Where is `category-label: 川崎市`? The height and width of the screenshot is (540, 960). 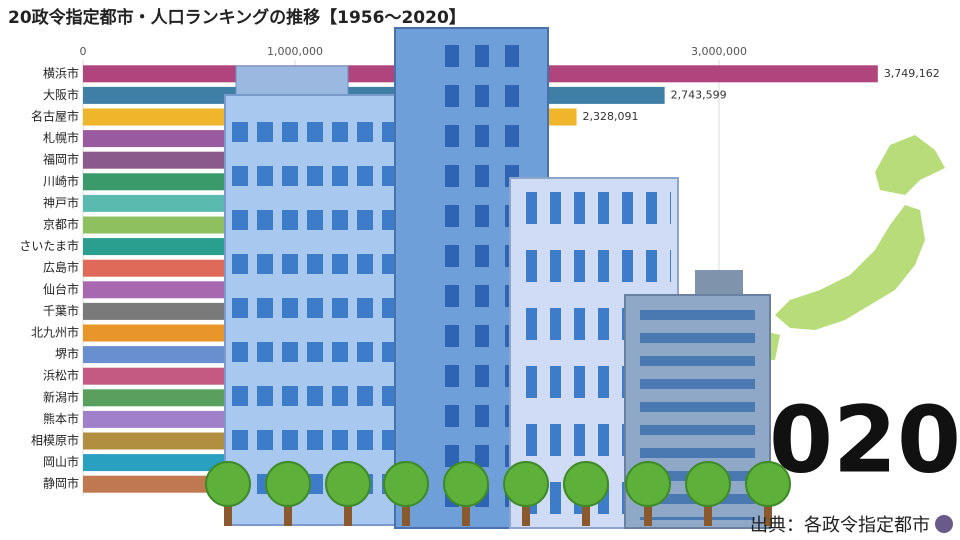
category-label: 川崎市 is located at coordinates (61, 180).